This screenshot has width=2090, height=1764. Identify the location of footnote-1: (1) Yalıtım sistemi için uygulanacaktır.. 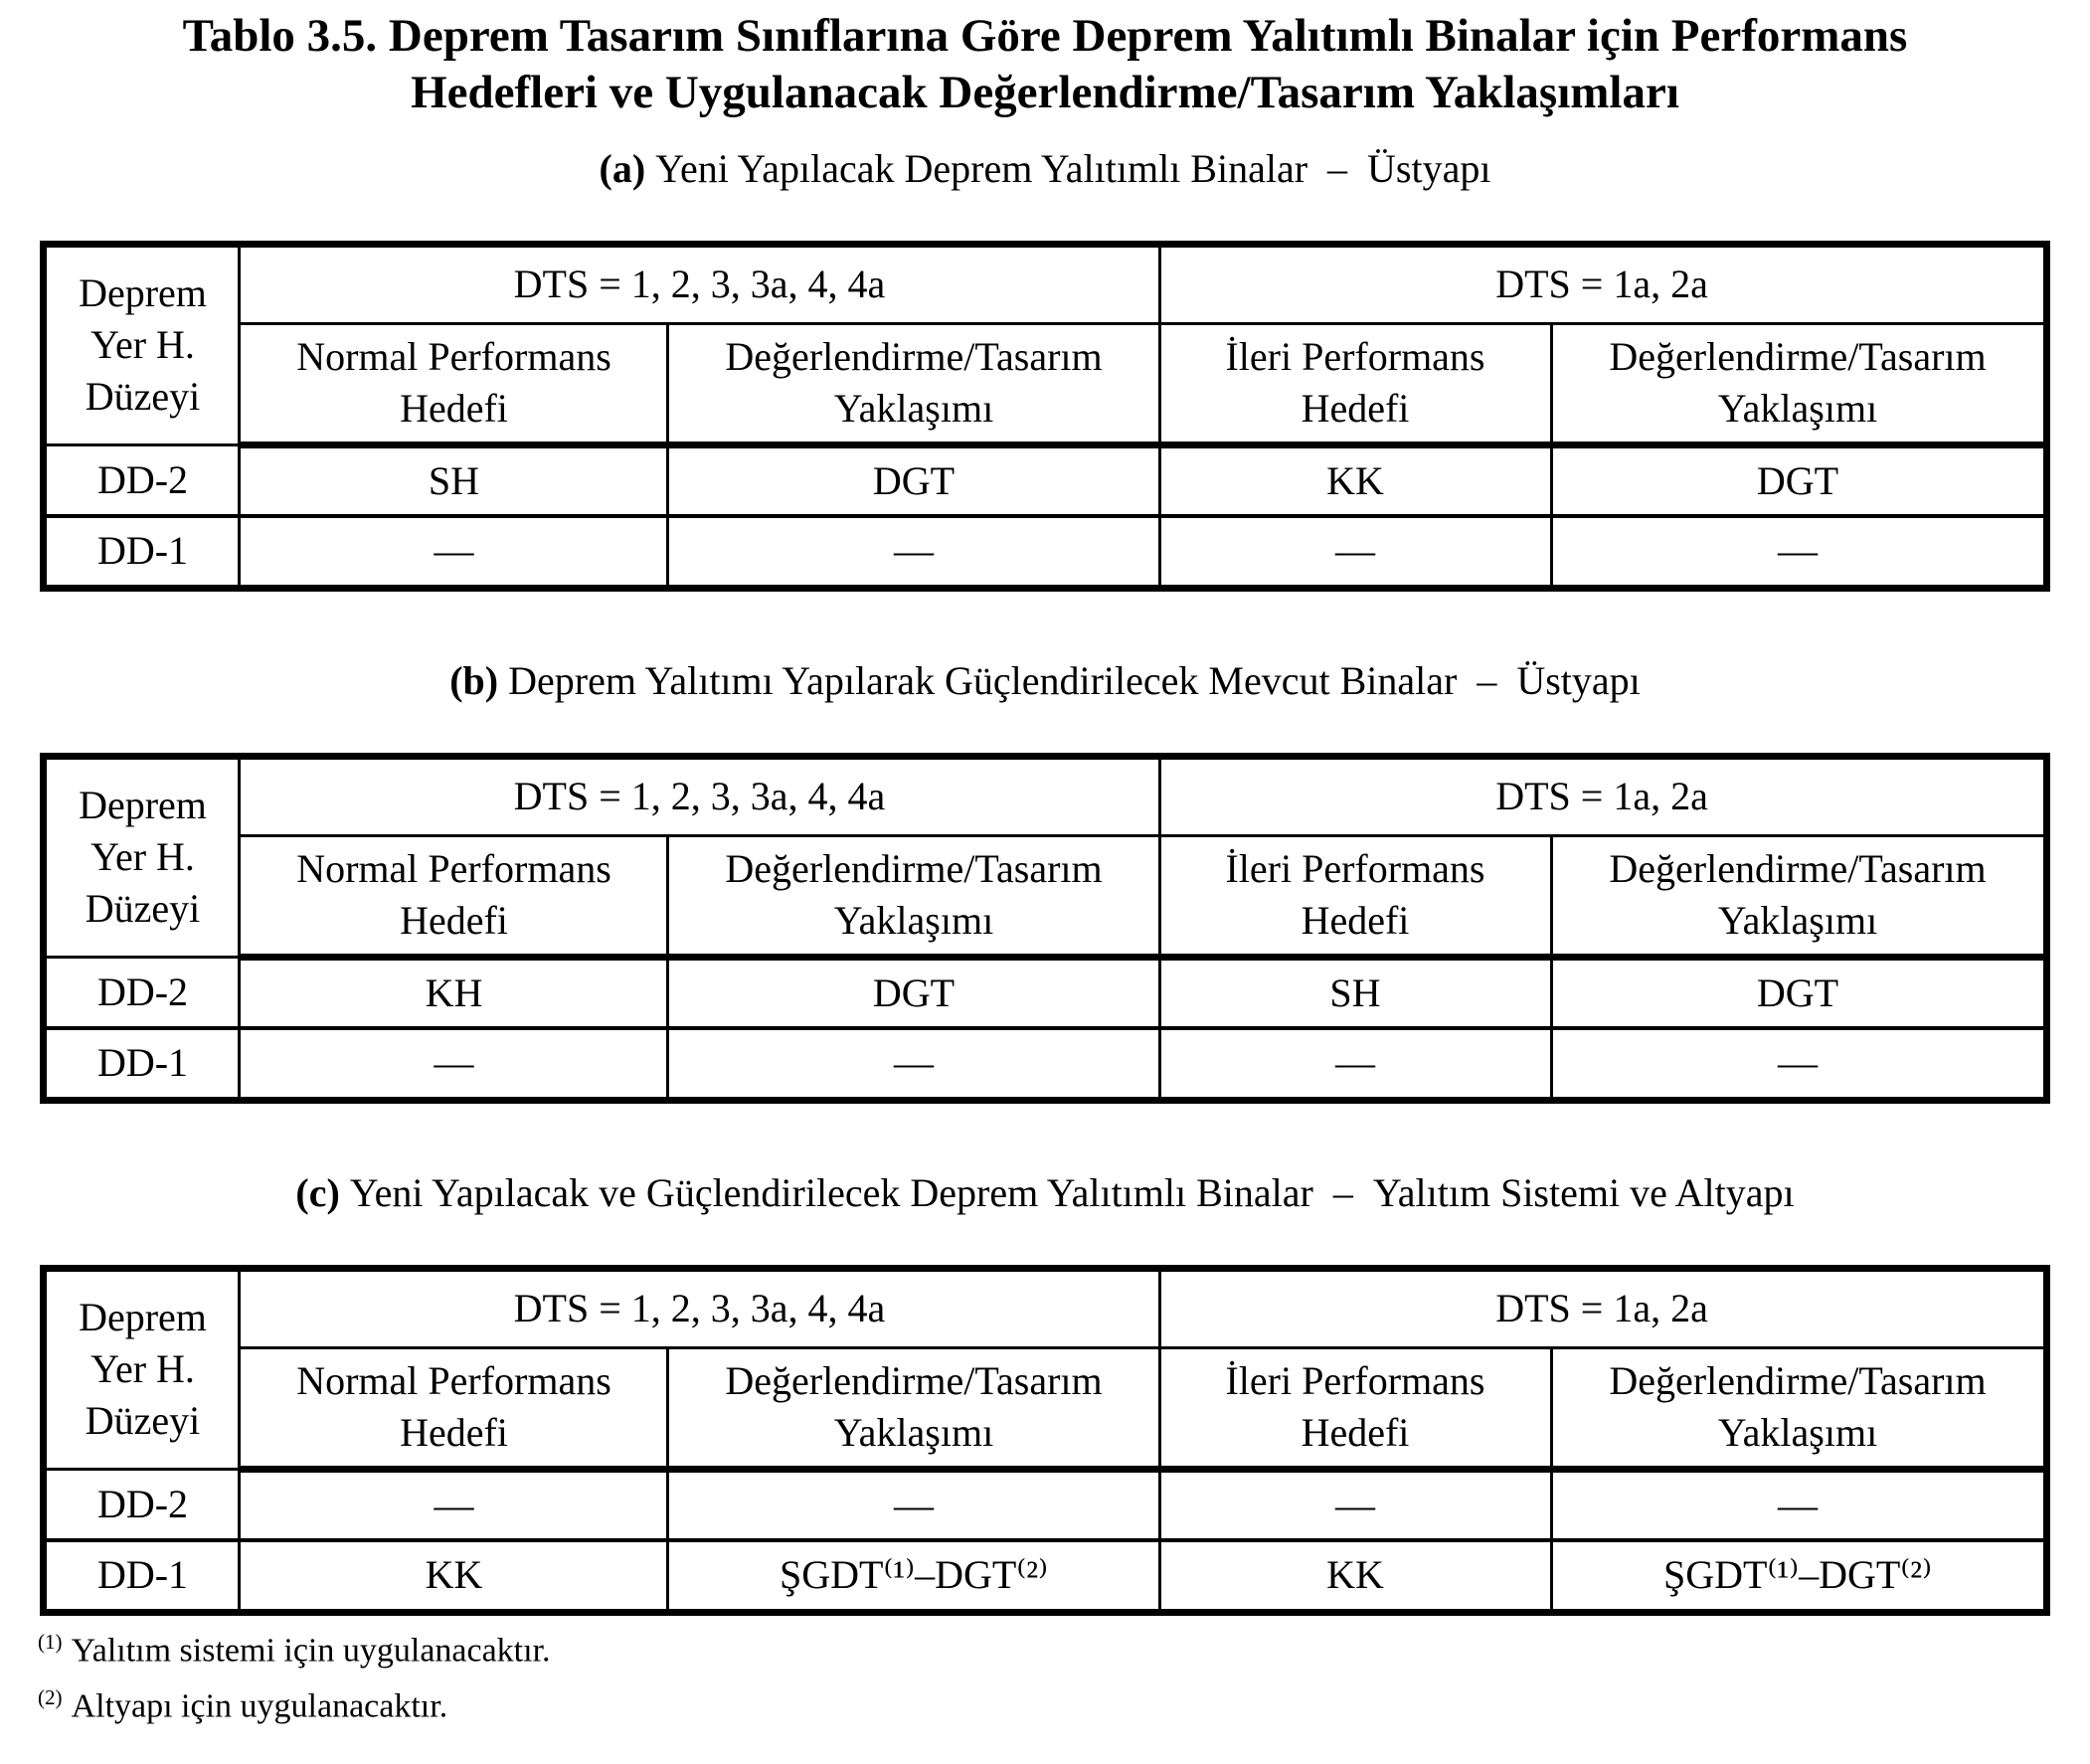
(1064, 1651).